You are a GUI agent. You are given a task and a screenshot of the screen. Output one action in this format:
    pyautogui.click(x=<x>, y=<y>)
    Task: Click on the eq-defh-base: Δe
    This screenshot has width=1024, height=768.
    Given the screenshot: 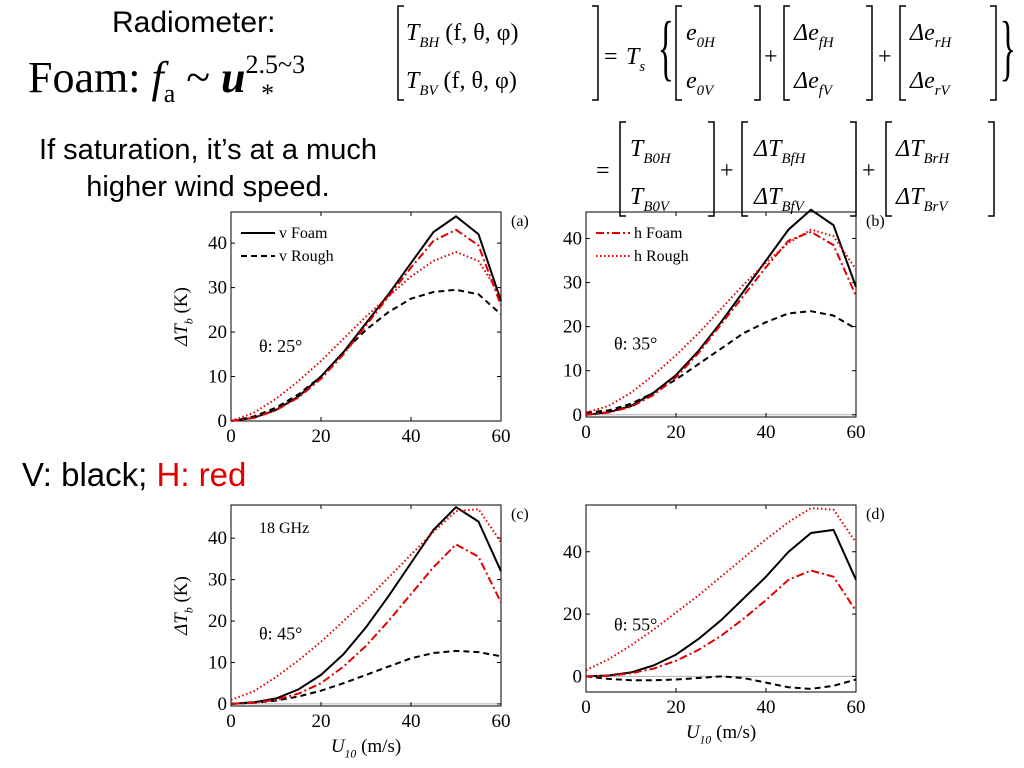 What is the action you would take?
    pyautogui.click(x=806, y=33)
    